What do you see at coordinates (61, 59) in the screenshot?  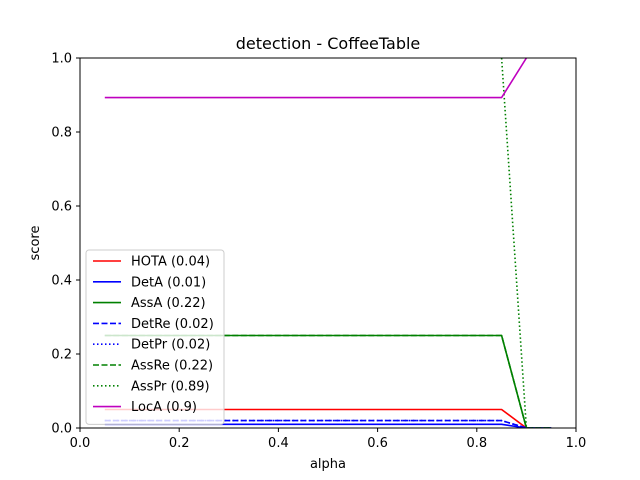 I see `y-tick-label: 1.0` at bounding box center [61, 59].